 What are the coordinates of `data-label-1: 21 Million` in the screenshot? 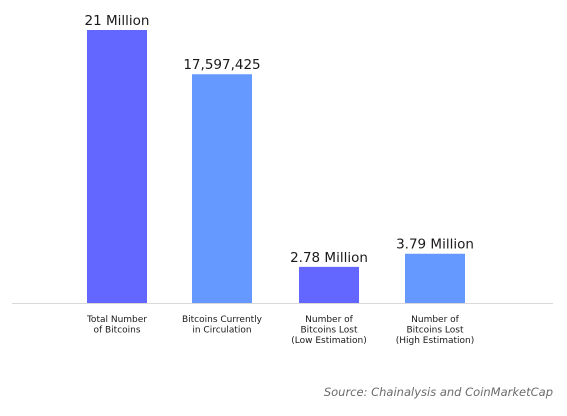 It's located at (117, 21).